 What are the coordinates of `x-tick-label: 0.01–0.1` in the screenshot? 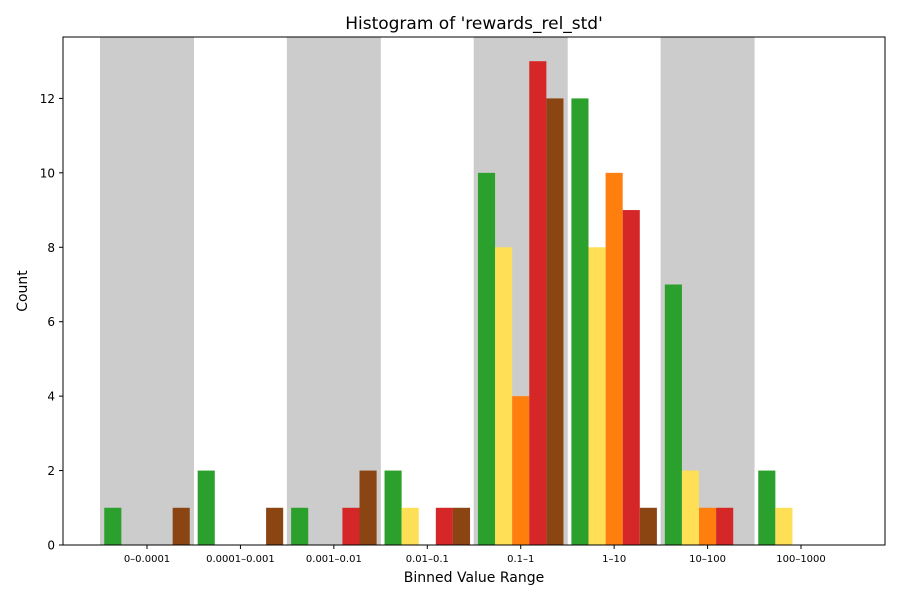 It's located at (427, 559).